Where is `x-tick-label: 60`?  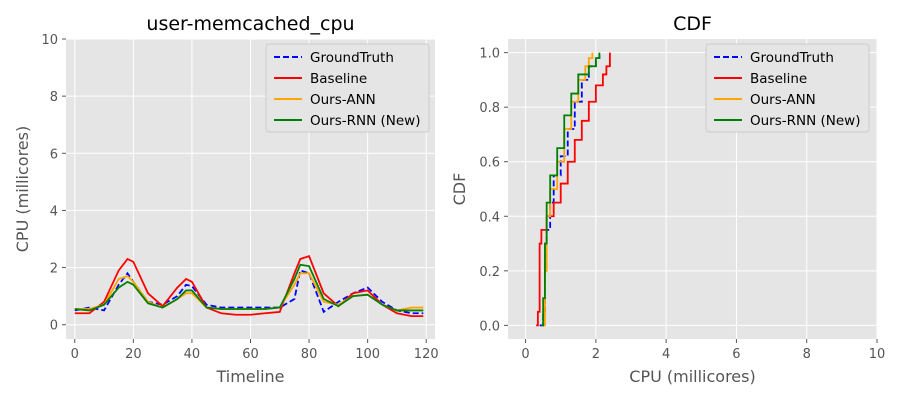 x-tick-label: 60 is located at coordinates (250, 354).